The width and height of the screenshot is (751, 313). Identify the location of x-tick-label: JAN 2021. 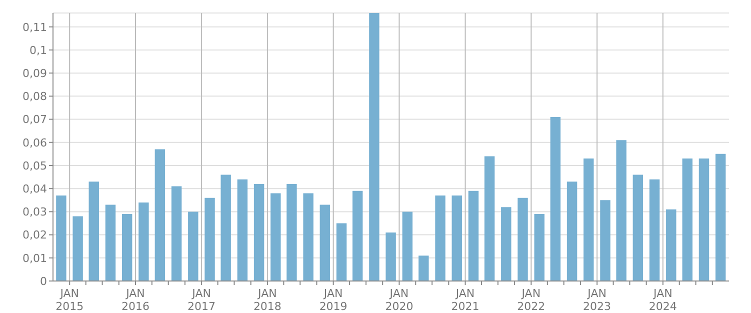
(465, 300).